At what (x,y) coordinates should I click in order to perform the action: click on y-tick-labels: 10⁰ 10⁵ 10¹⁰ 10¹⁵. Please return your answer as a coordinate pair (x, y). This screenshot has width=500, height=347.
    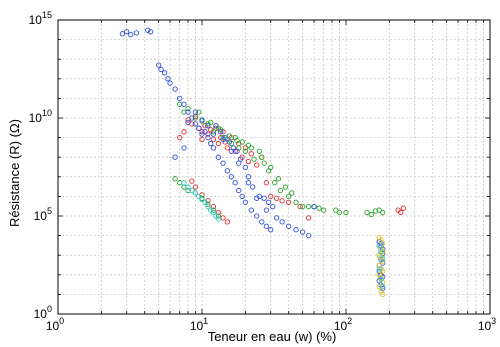
    Looking at the image, I should click on (40, 165).